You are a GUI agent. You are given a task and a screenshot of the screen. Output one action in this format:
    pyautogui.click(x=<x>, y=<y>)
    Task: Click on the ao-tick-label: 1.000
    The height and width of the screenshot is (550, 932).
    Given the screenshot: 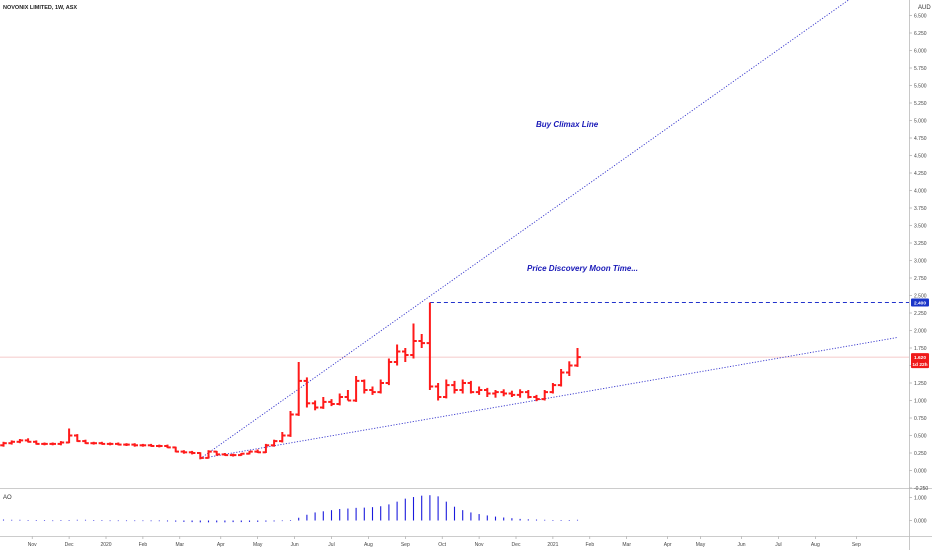 What is the action you would take?
    pyautogui.click(x=920, y=498)
    